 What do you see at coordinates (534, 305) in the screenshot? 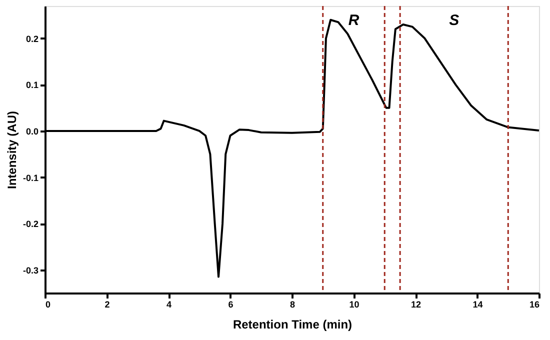
I see `x-tick-label: 16` at bounding box center [534, 305].